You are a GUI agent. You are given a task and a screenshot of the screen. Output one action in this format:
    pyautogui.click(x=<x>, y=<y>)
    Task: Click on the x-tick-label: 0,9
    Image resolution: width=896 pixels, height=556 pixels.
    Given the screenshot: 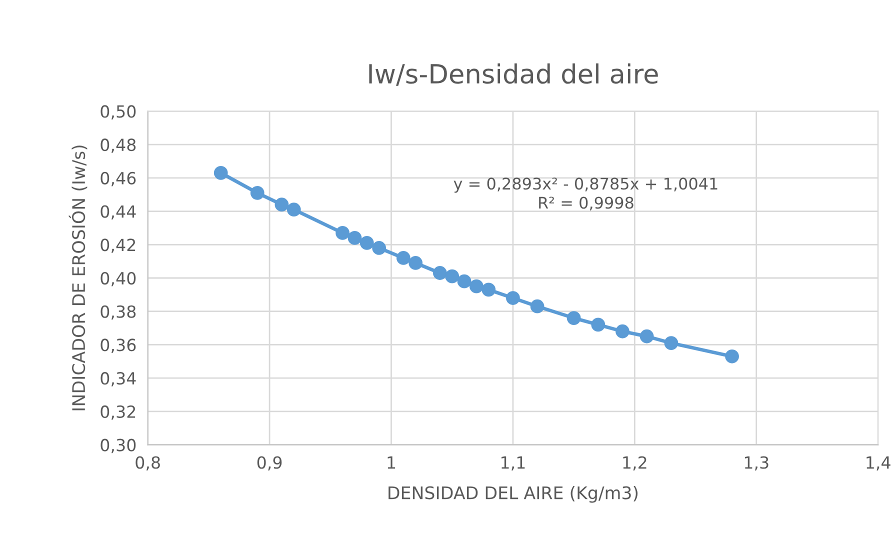 What is the action you would take?
    pyautogui.click(x=269, y=463)
    